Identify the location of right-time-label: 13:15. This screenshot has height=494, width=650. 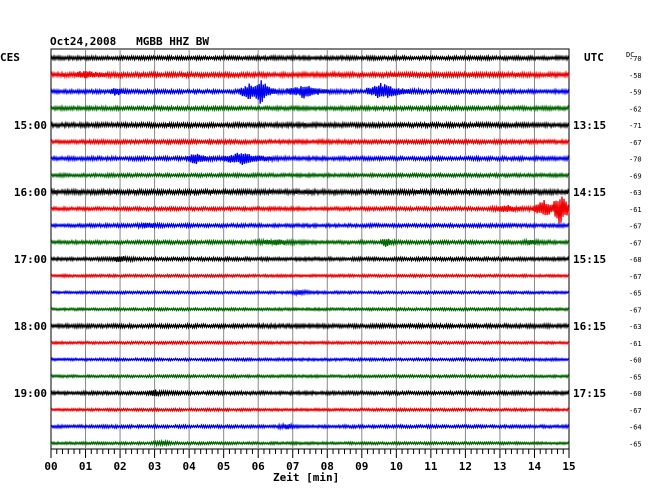
(589, 125).